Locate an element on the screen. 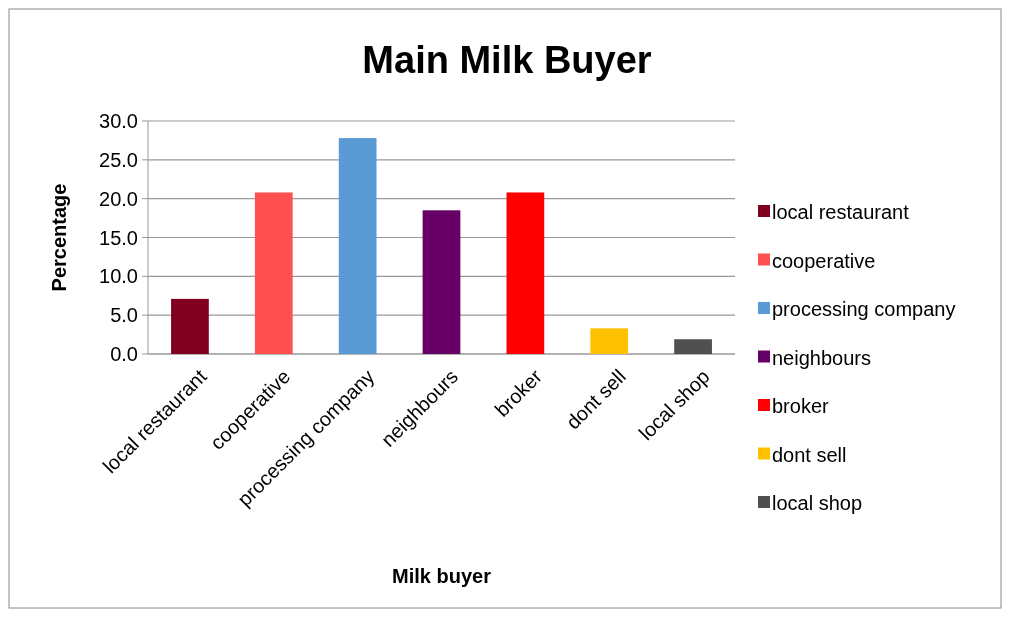  y-tick-label: 30.0 is located at coordinates (118, 121).